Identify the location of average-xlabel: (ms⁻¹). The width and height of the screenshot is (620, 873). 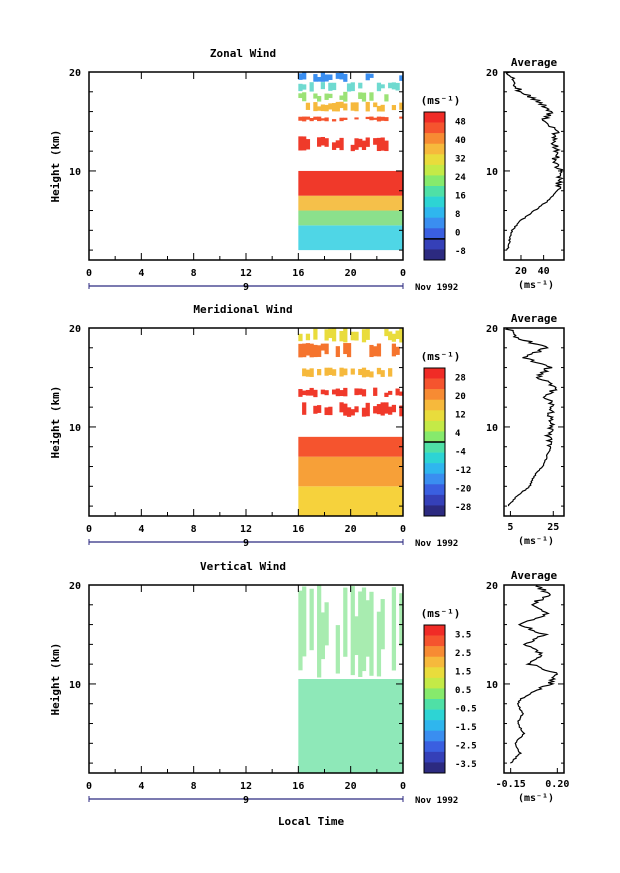
(536, 798).